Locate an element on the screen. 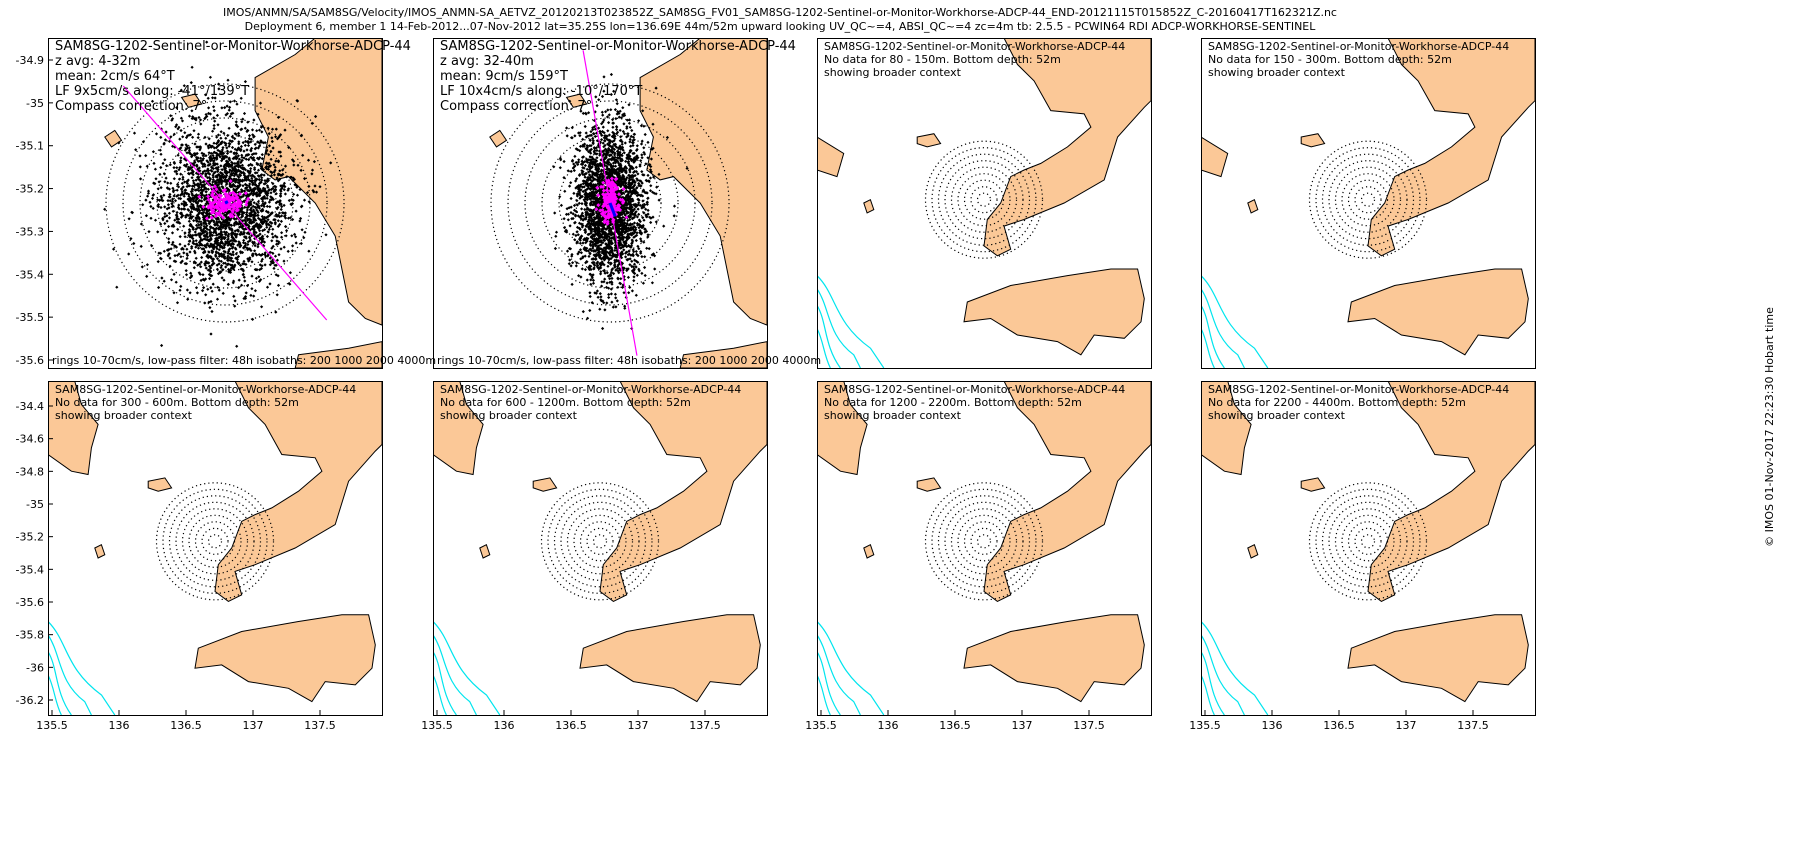  y-tick-label: -34.8 is located at coordinates (30, 471).